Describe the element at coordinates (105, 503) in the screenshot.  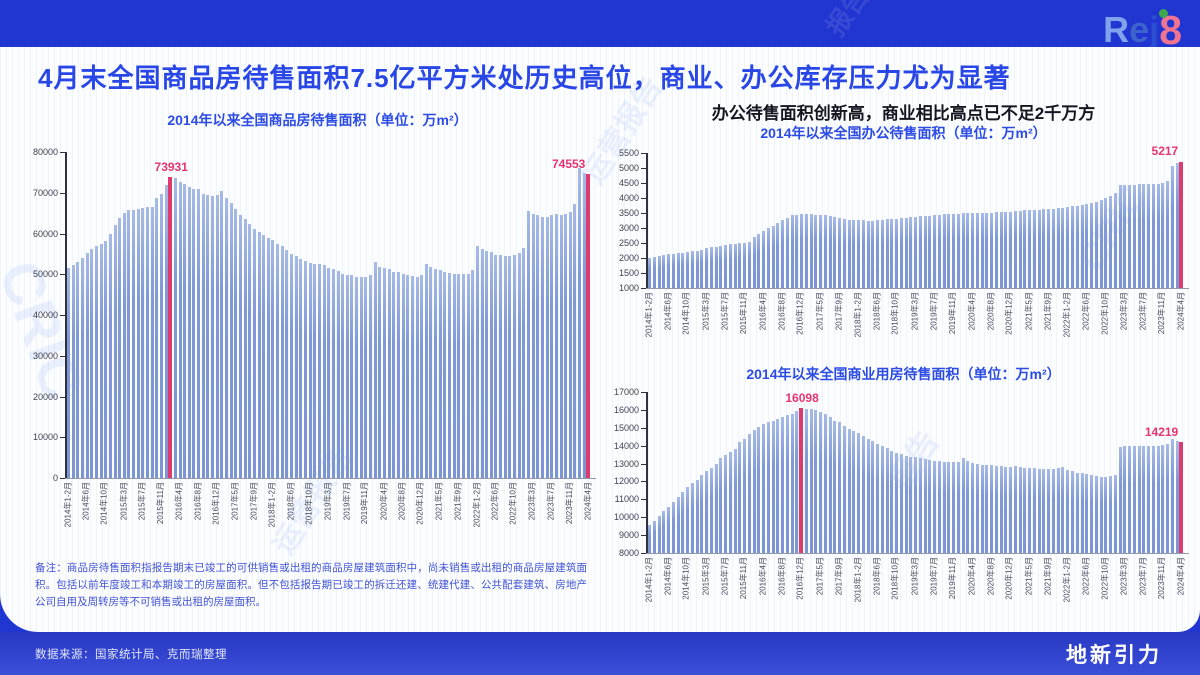
I see `x-tick-label: 2014年10月` at that location.